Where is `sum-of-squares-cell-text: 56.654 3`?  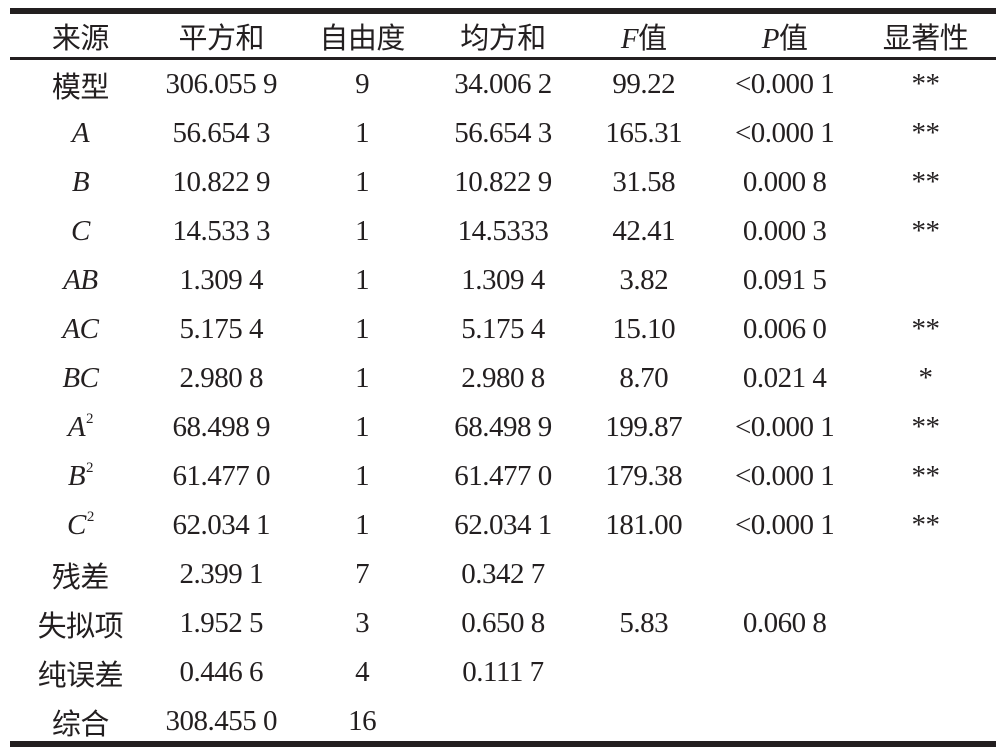 sum-of-squares-cell-text: 56.654 3 is located at coordinates (221, 133).